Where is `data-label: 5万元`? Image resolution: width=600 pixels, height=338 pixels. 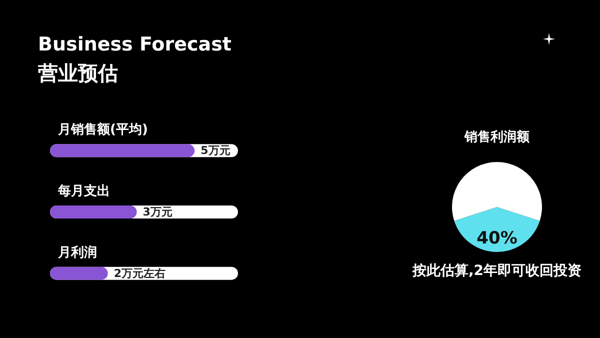 data-label: 5万元 is located at coordinates (215, 151).